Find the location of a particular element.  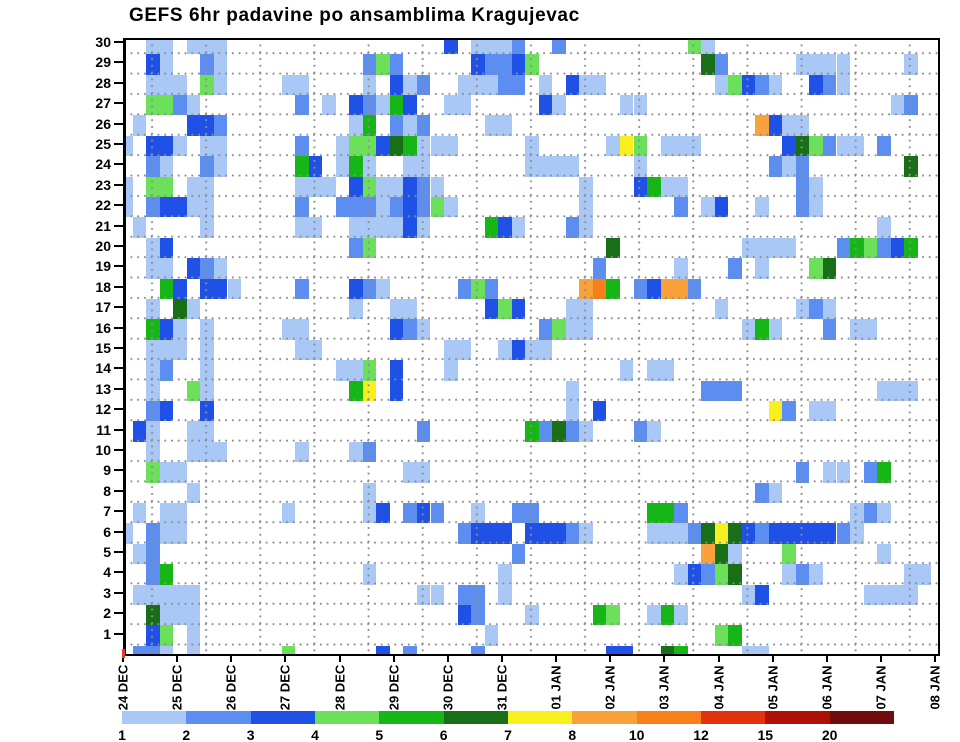

y-axis-label: 4 is located at coordinates (107, 572).